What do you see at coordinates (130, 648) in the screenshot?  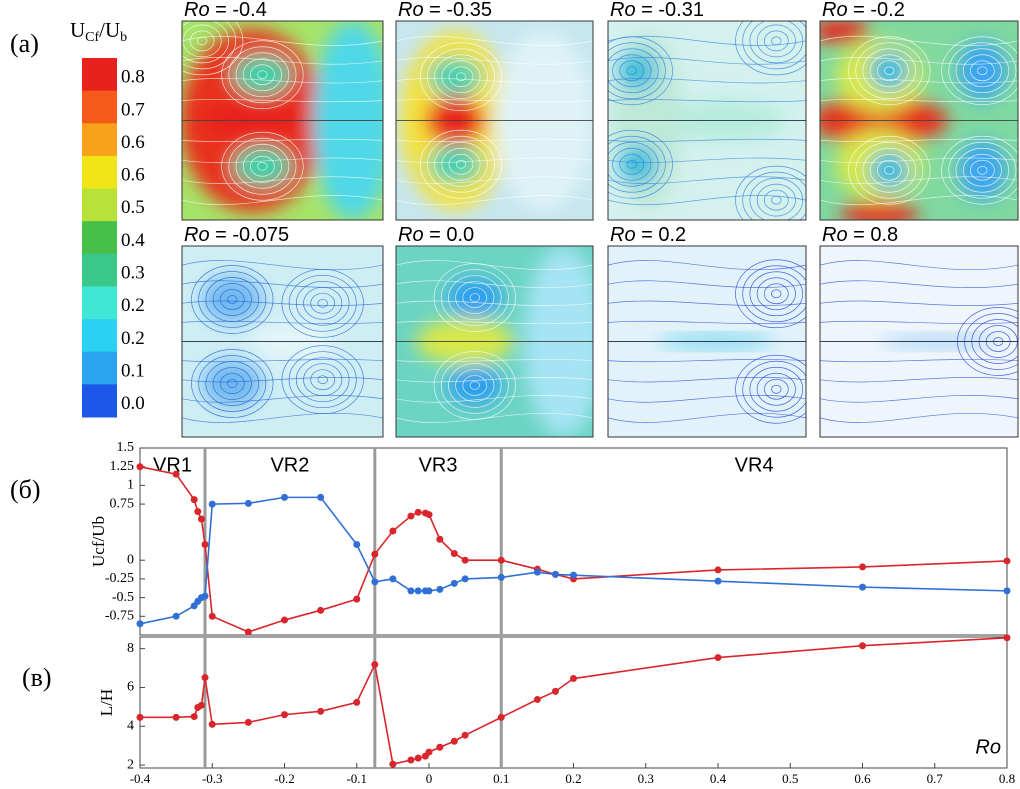 I see `y-tick-label: 8` at bounding box center [130, 648].